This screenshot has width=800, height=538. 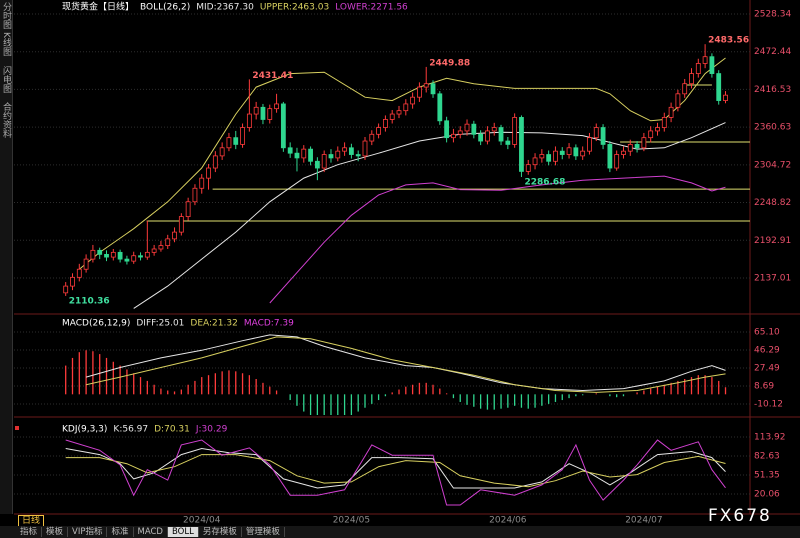 What do you see at coordinates (263, 532) in the screenshot?
I see `toolbar-button: 管理模板` at bounding box center [263, 532].